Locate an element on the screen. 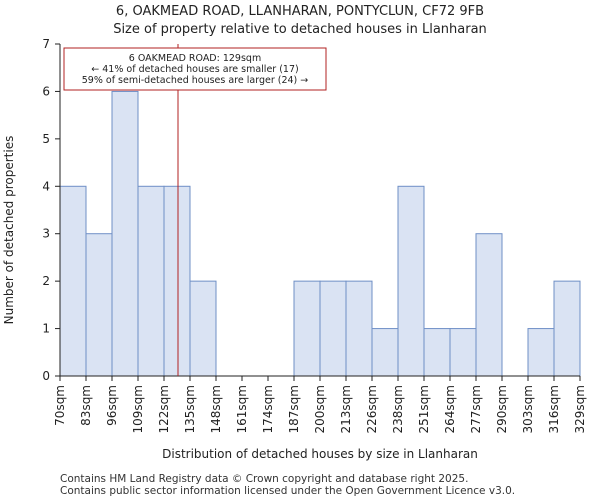  x-tick-label: 70sqm is located at coordinates (60, 405).